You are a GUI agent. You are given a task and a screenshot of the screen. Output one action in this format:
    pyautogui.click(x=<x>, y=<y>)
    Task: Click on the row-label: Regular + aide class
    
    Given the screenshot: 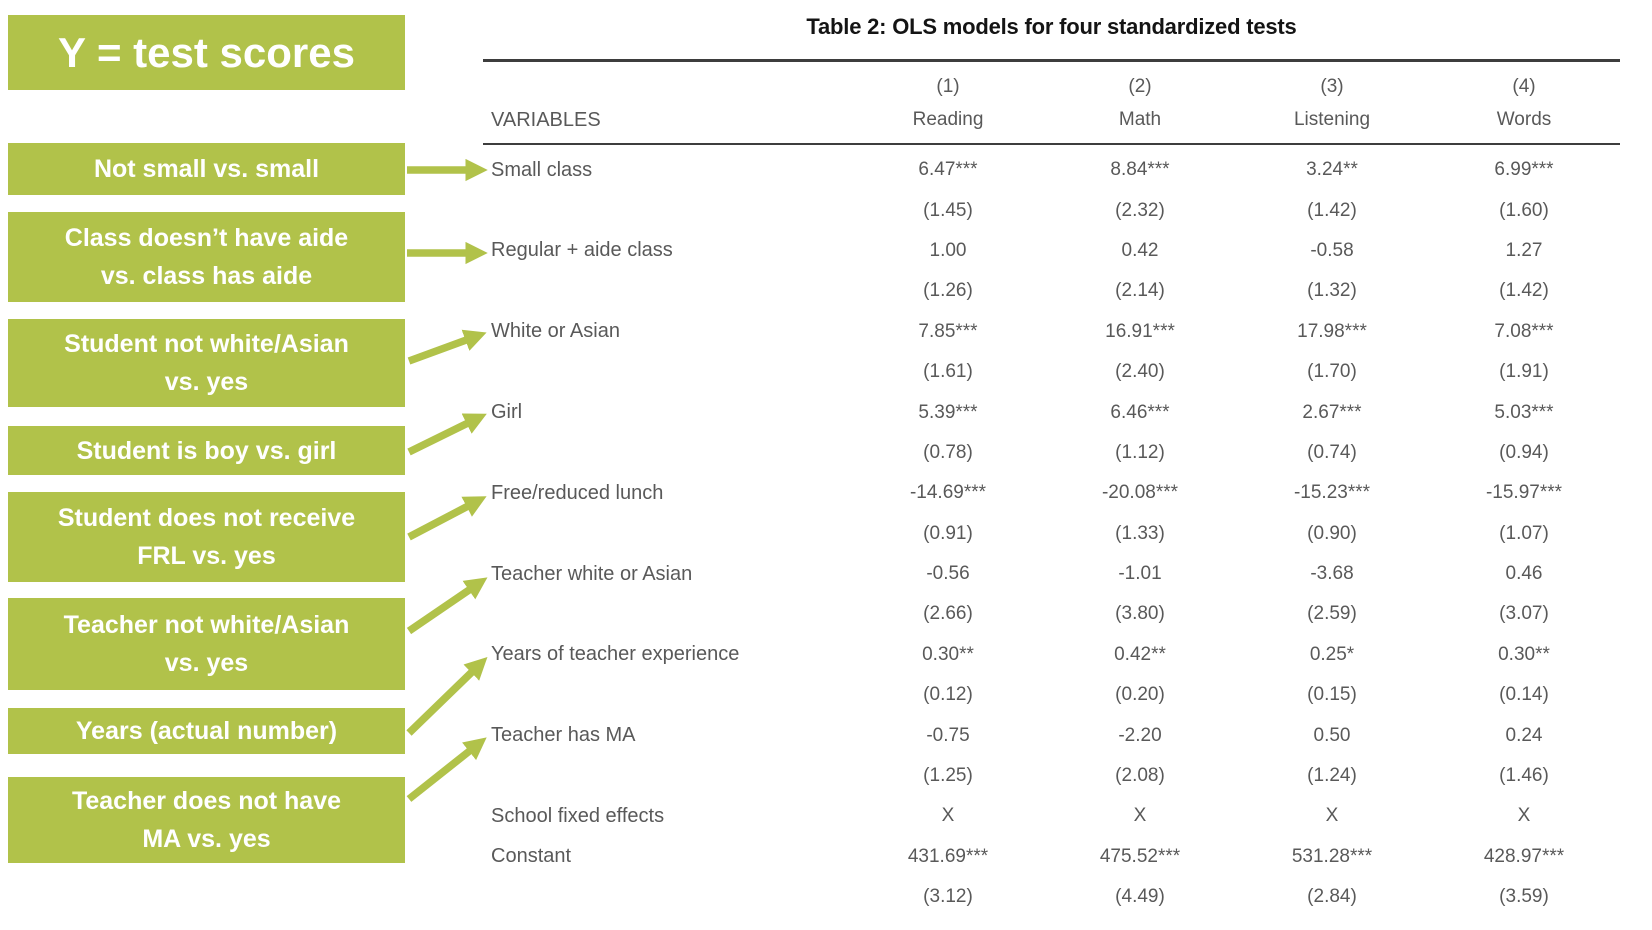 What is the action you would take?
    pyautogui.click(x=582, y=250)
    